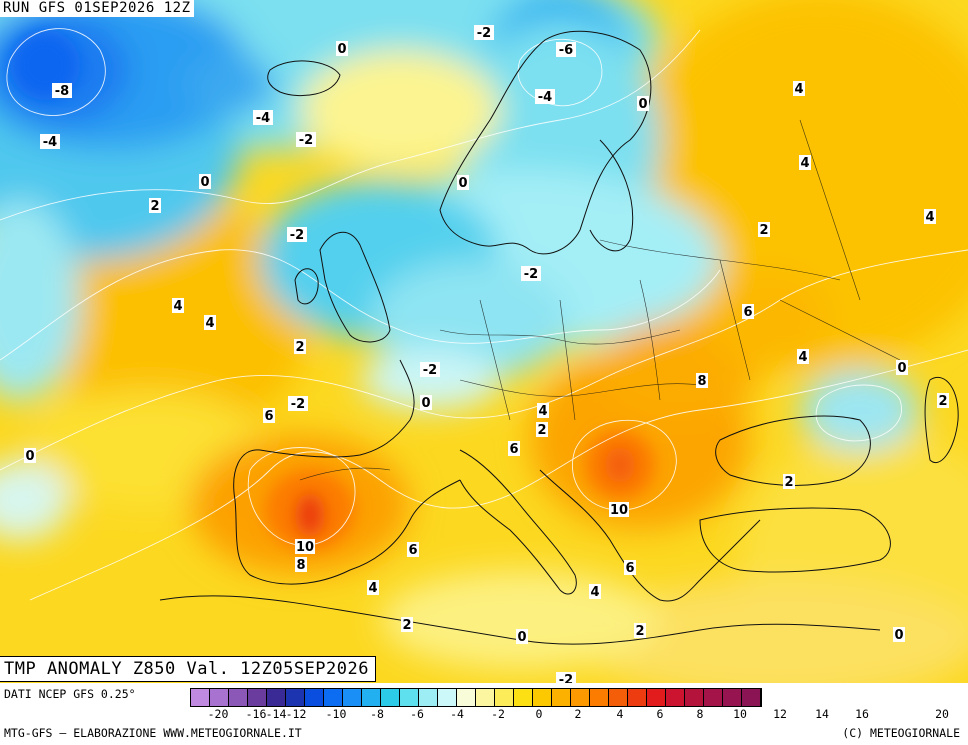 Image resolution: width=968 pixels, height=745 pixels. Describe the element at coordinates (218, 714) in the screenshot. I see `scale-tick-label: -20` at that location.